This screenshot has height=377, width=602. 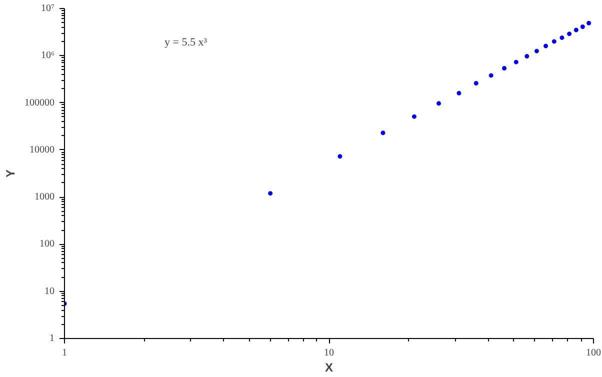 I want to click on y-axis-title: Y, so click(x=11, y=173).